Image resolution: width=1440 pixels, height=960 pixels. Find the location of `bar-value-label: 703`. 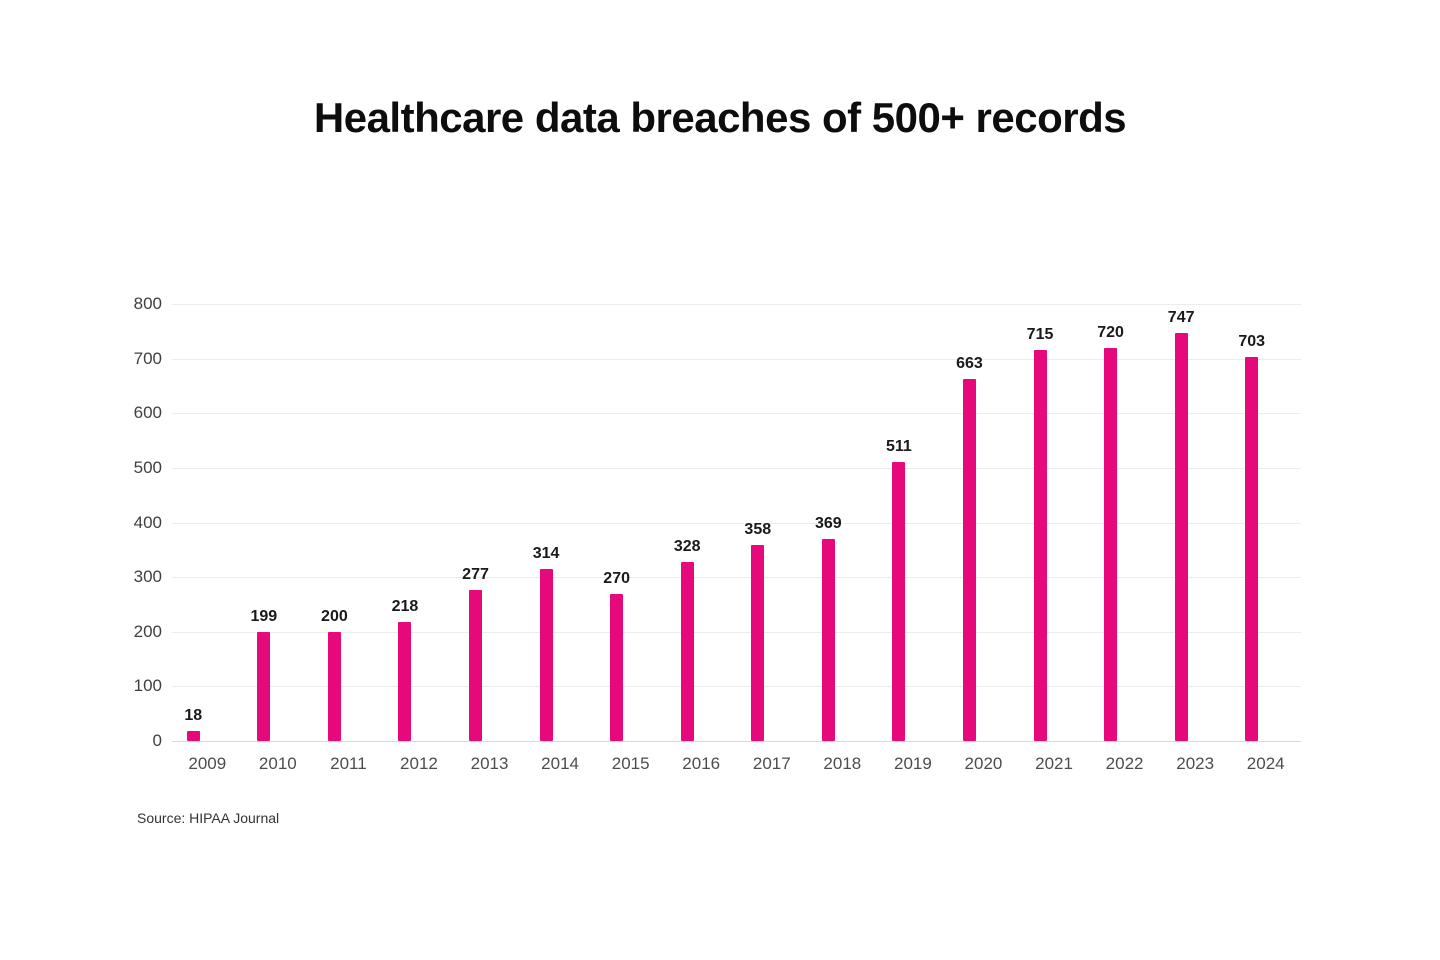

bar-value-label: 703 is located at coordinates (1252, 341).